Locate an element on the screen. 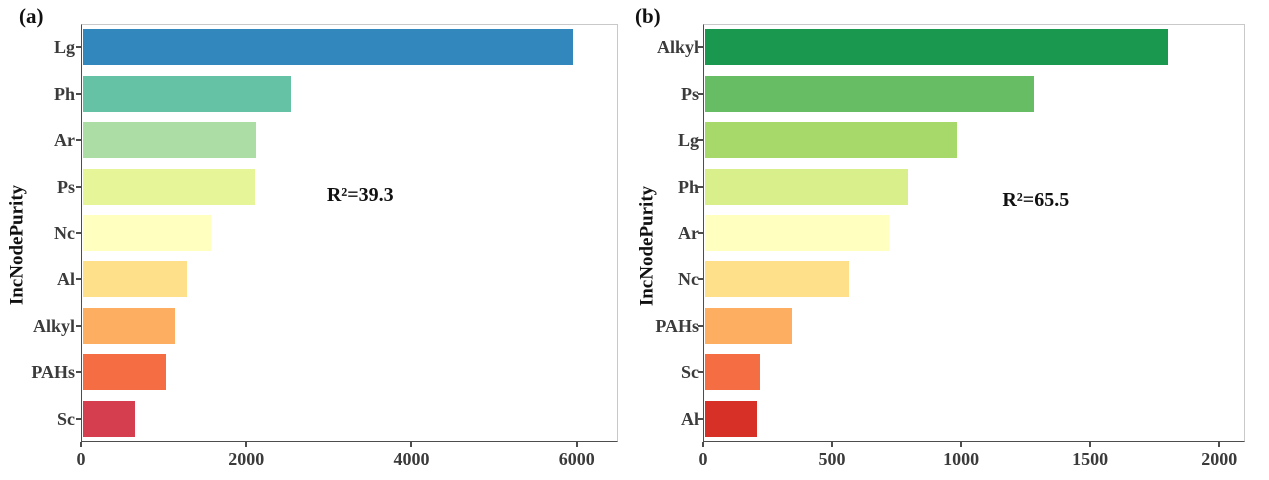 Image resolution: width=1269 pixels, height=480 pixels. x-tick-label-2000-b: 2000 is located at coordinates (1219, 459).